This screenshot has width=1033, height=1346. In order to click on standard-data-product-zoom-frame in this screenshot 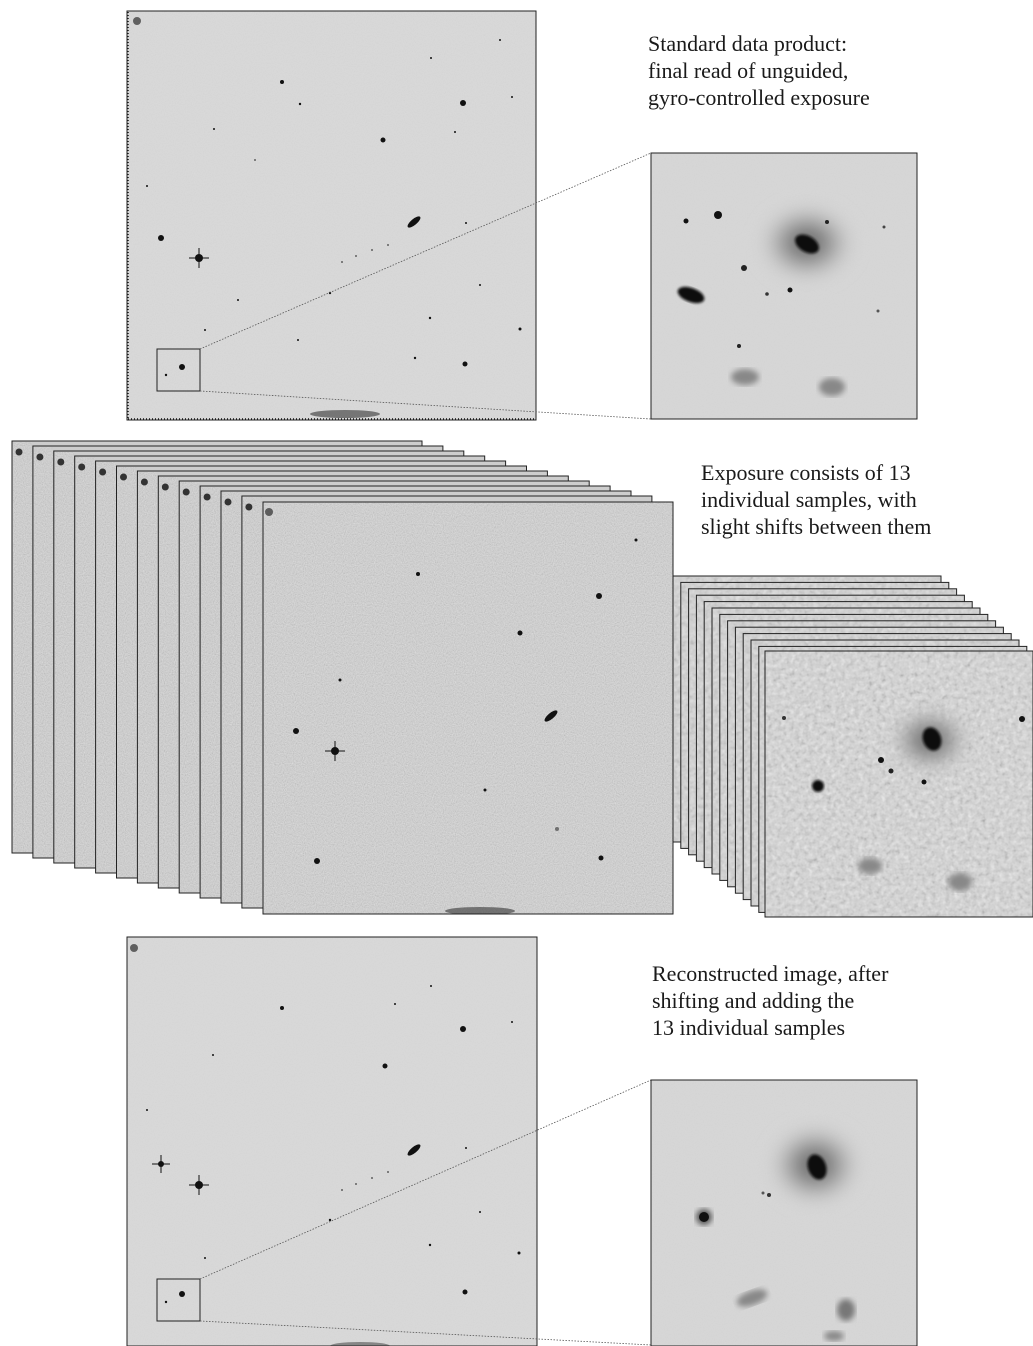, I will do `click(784, 286)`.